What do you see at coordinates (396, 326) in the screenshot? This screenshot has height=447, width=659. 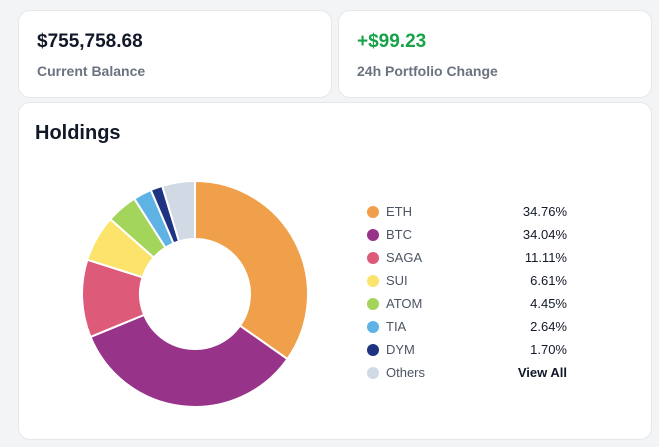 I see `legend-name-tia: TIA` at bounding box center [396, 326].